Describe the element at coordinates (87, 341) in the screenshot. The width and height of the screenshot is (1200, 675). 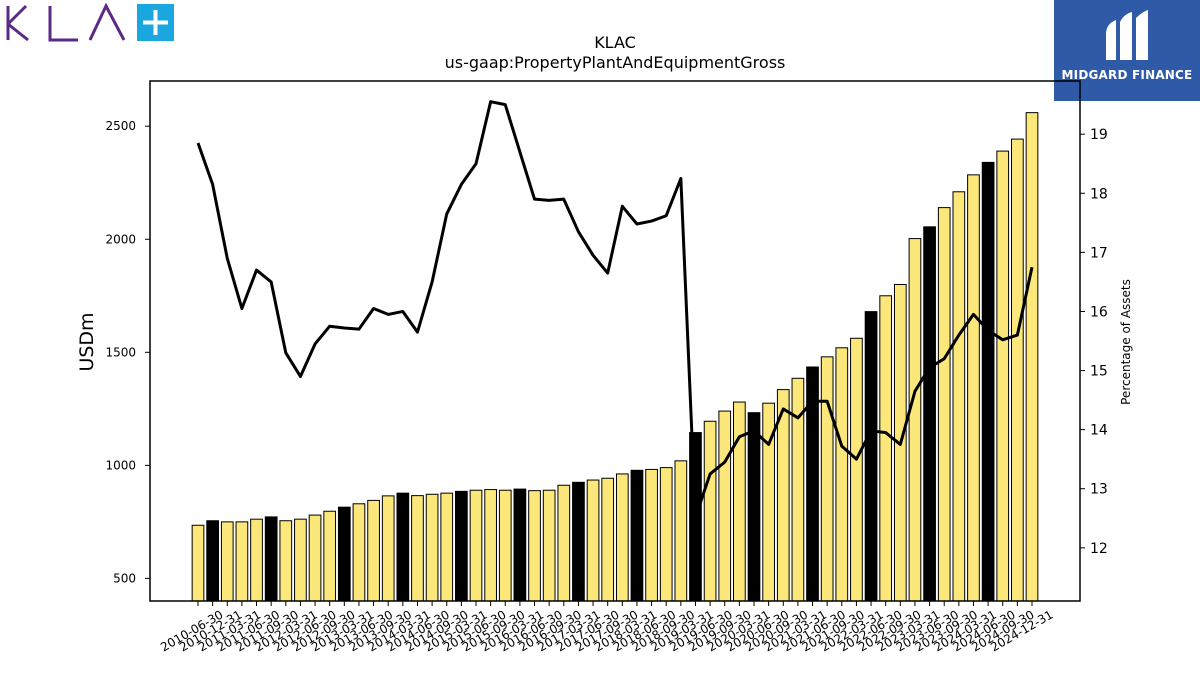
I see `y-axis-label: USDm` at that location.